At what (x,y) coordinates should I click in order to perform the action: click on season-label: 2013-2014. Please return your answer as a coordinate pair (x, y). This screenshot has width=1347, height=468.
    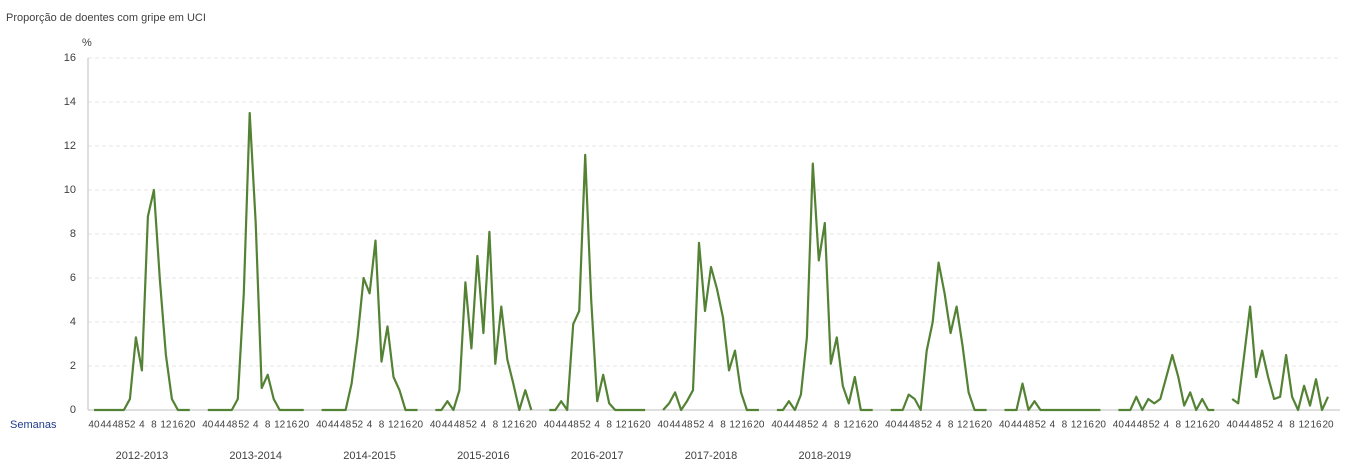
    Looking at the image, I should click on (255, 456).